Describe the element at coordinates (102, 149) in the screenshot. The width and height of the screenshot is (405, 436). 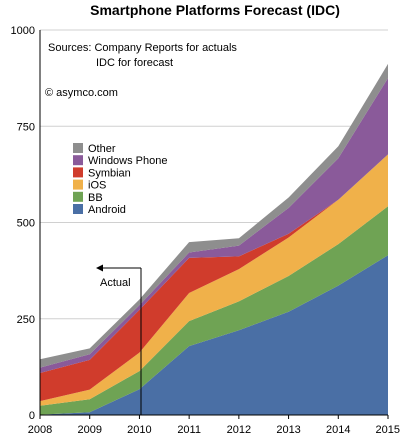
I see `legend-label: Other` at that location.